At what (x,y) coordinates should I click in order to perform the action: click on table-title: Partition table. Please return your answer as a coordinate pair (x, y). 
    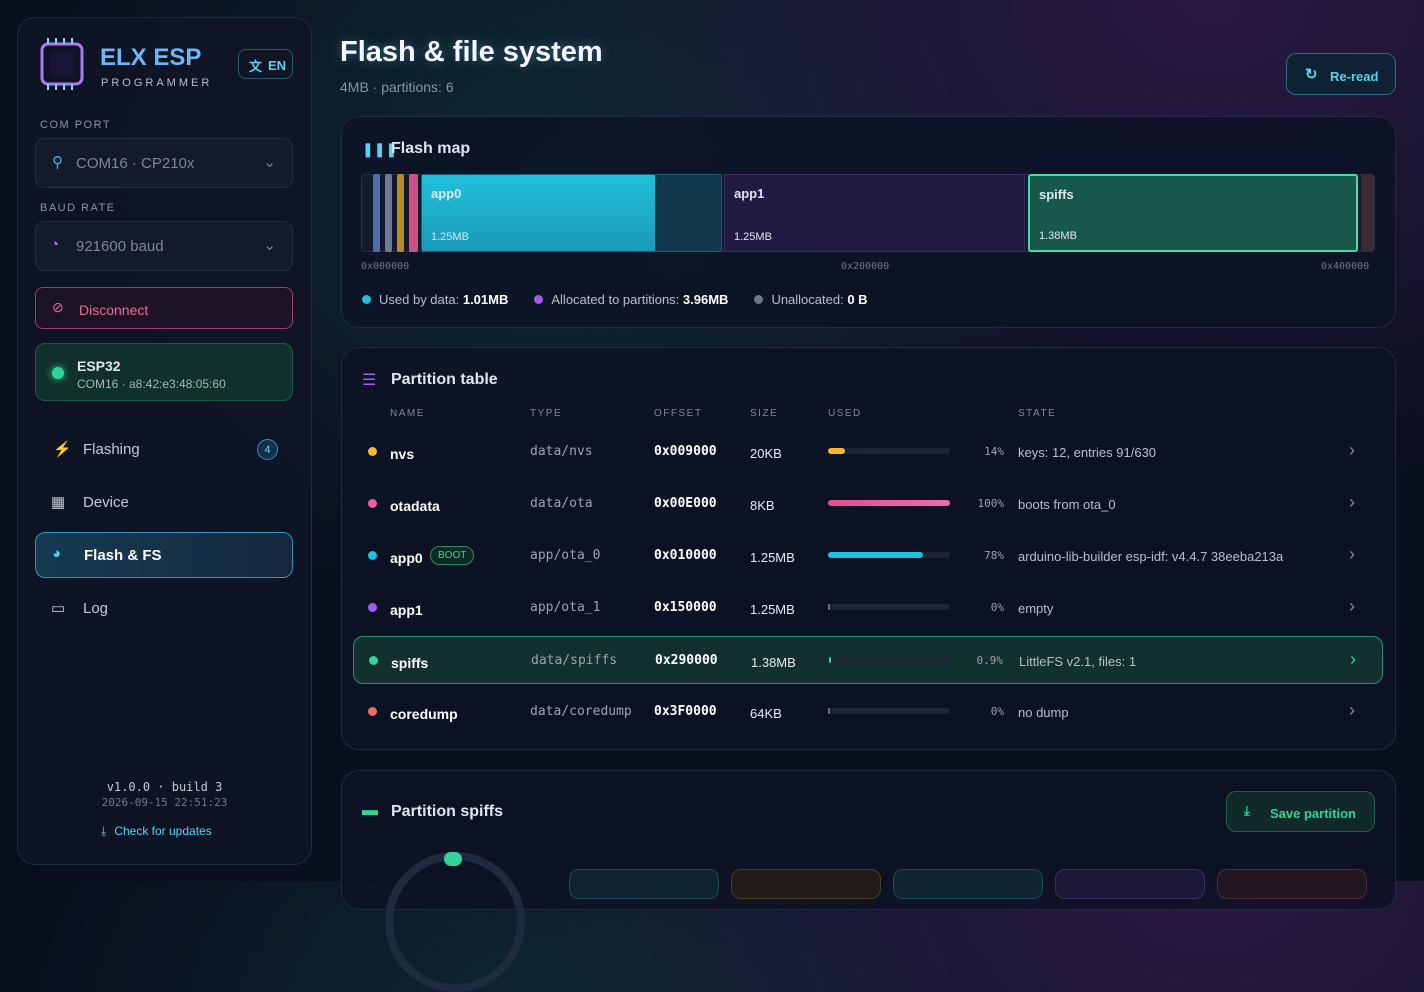
    Looking at the image, I should click on (444, 379).